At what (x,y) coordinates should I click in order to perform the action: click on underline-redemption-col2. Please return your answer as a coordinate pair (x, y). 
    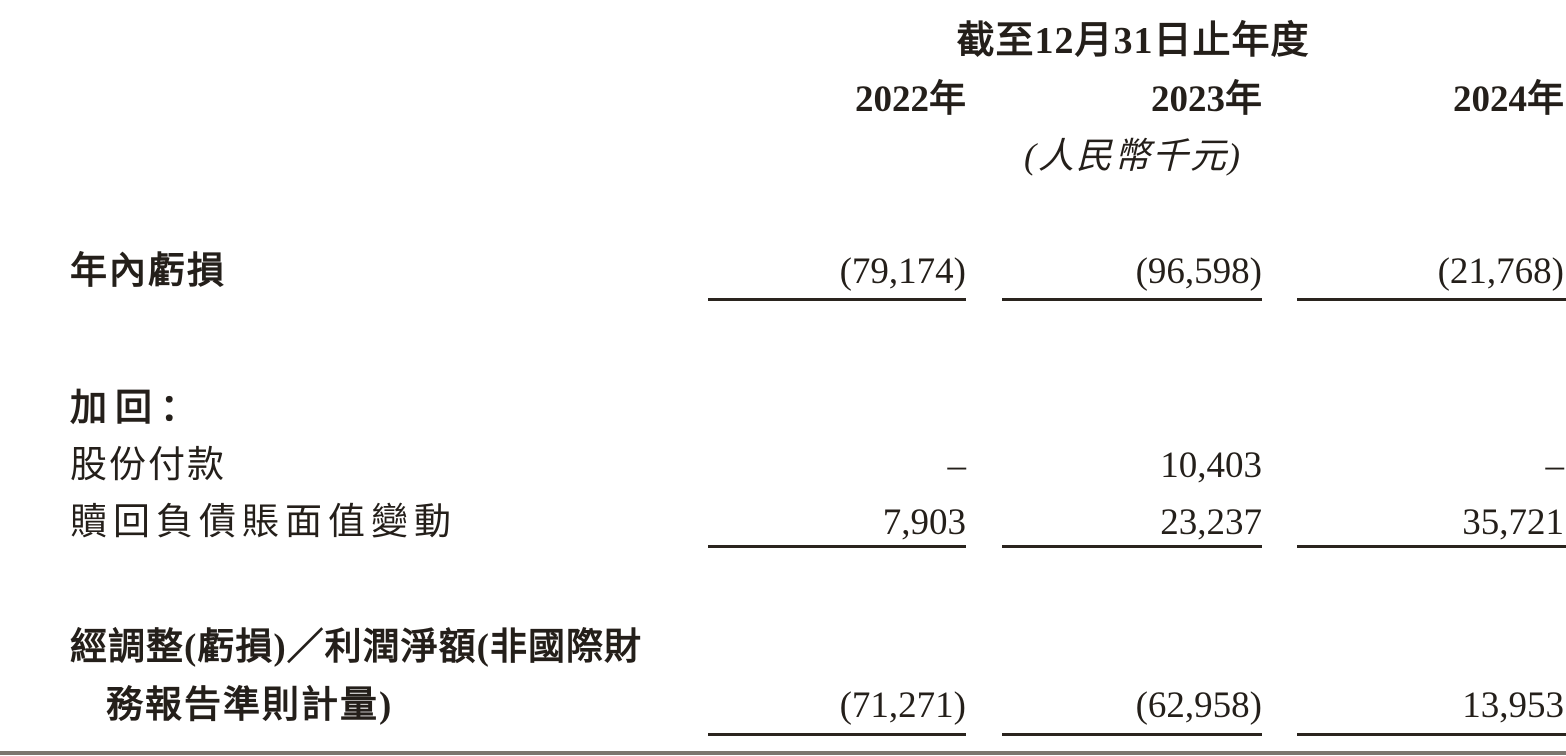
    Looking at the image, I should click on (1132, 546).